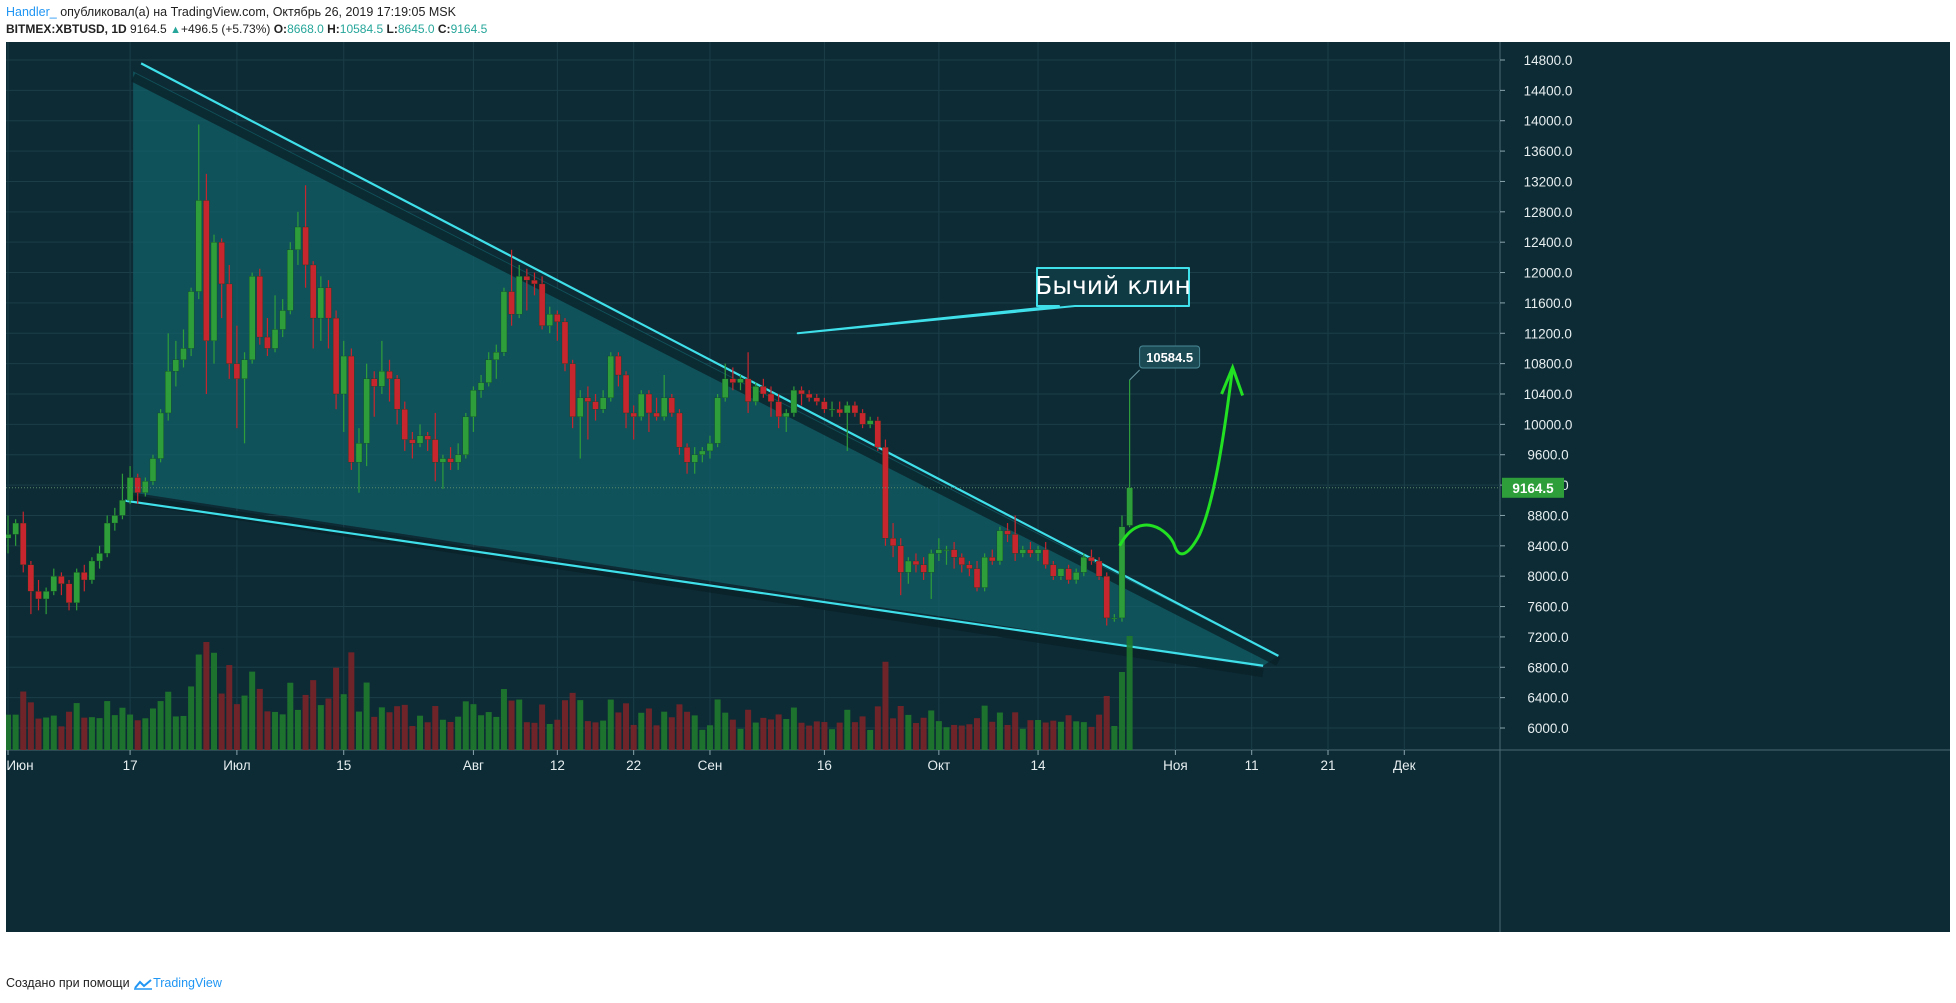 Image resolution: width=1956 pixels, height=1003 pixels. What do you see at coordinates (1547, 546) in the screenshot?
I see `y-tick-label: 8400.0` at bounding box center [1547, 546].